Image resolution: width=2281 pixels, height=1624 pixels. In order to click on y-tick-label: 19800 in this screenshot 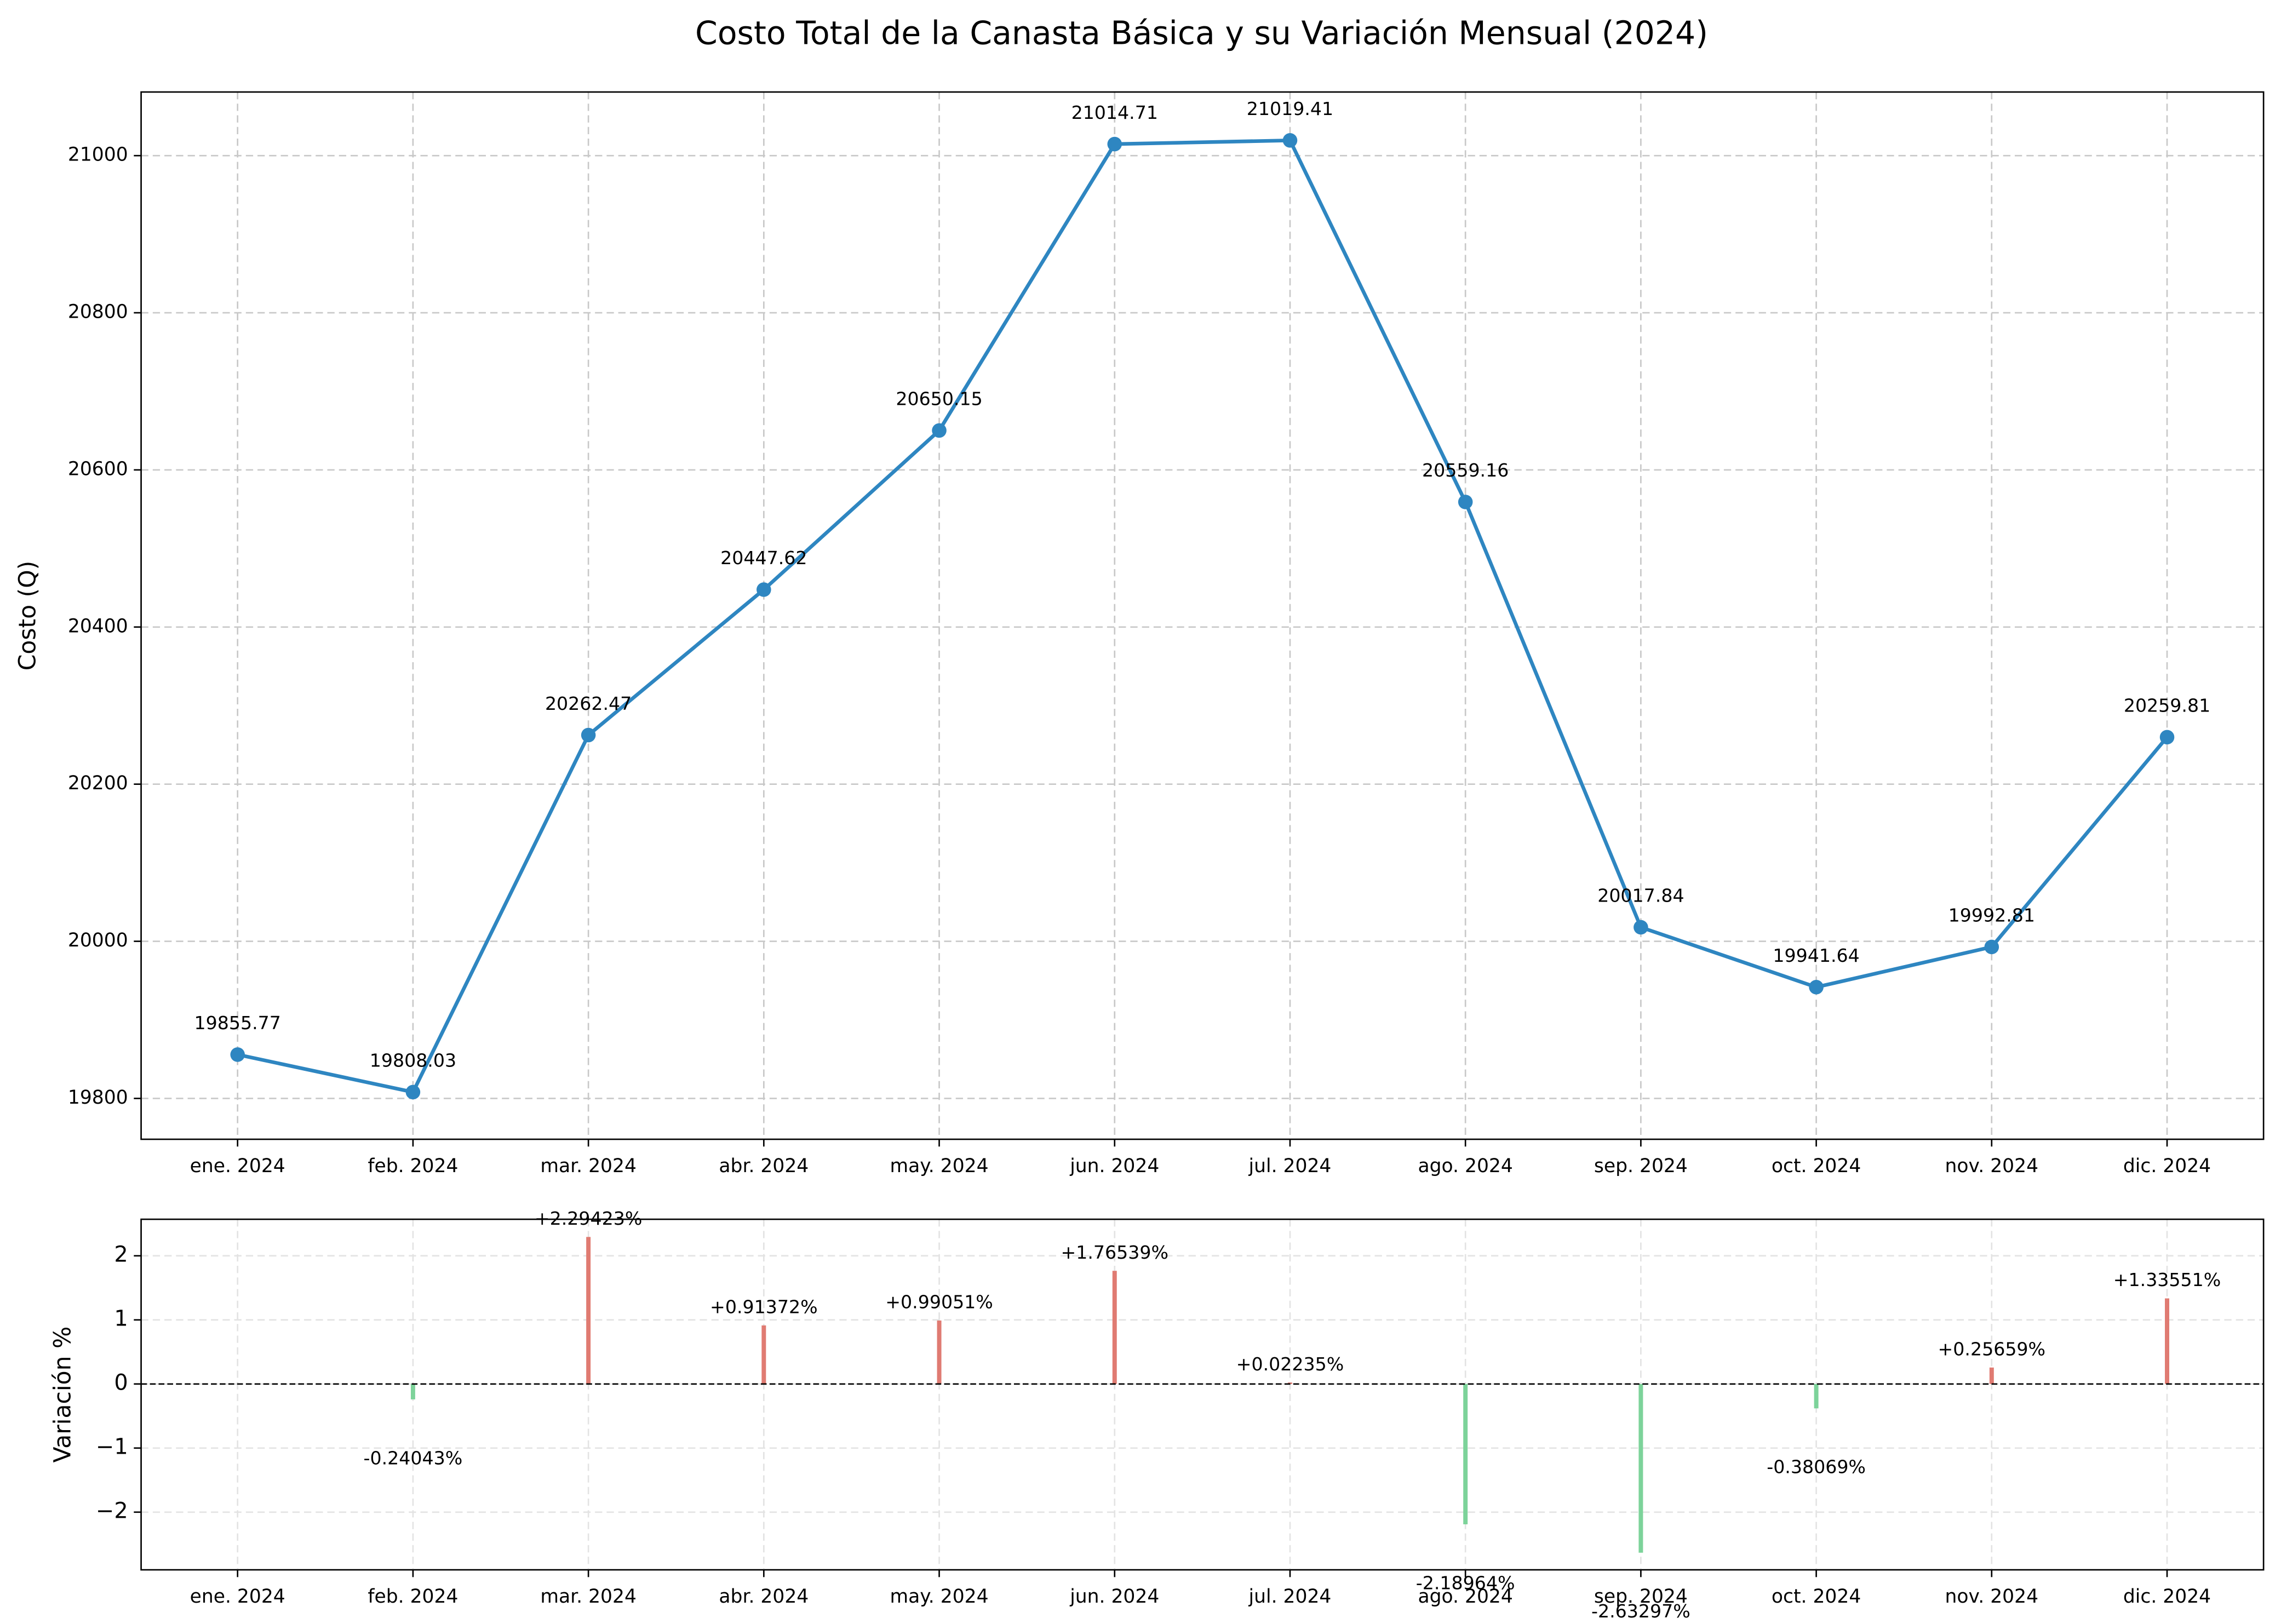, I will do `click(98, 1098)`.